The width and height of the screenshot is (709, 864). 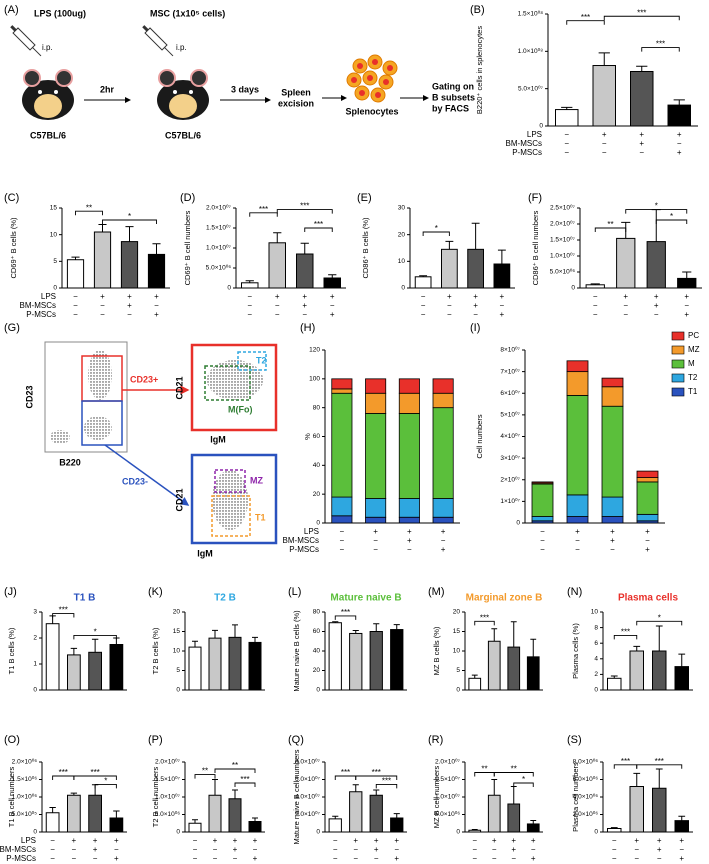 What do you see at coordinates (402, 234) in the screenshot?
I see `y-tick-label: 20` at bounding box center [402, 234].